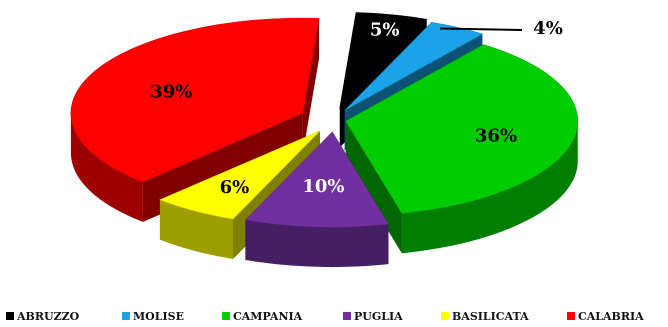 The image size is (668, 327). Describe the element at coordinates (268, 316) in the screenshot. I see `legend-label: CAMPANIA` at that location.